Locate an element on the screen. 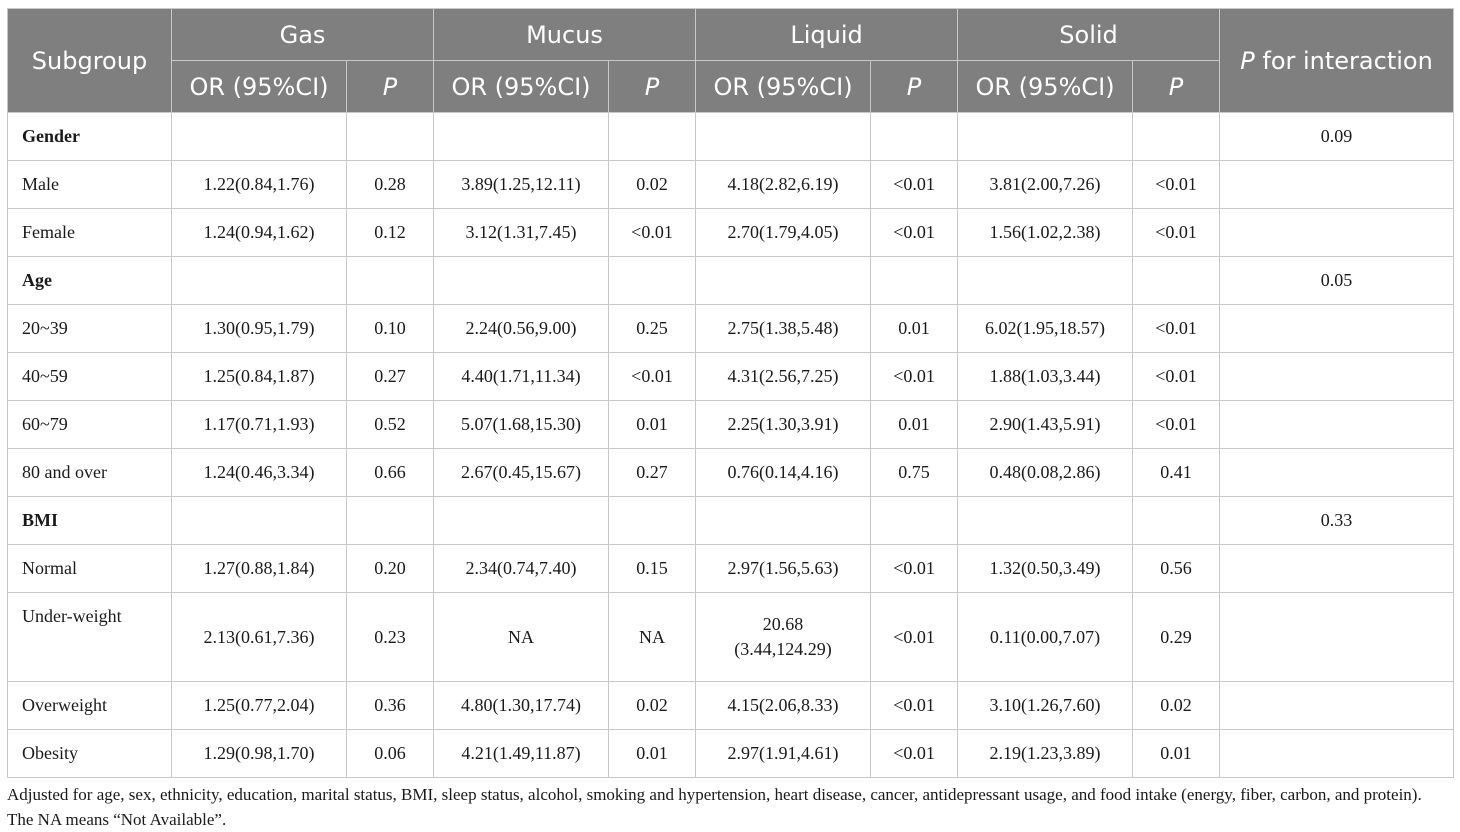 The image size is (1460, 832). or-ci-cell: 5.07(1.68,15.30) is located at coordinates (521, 424).